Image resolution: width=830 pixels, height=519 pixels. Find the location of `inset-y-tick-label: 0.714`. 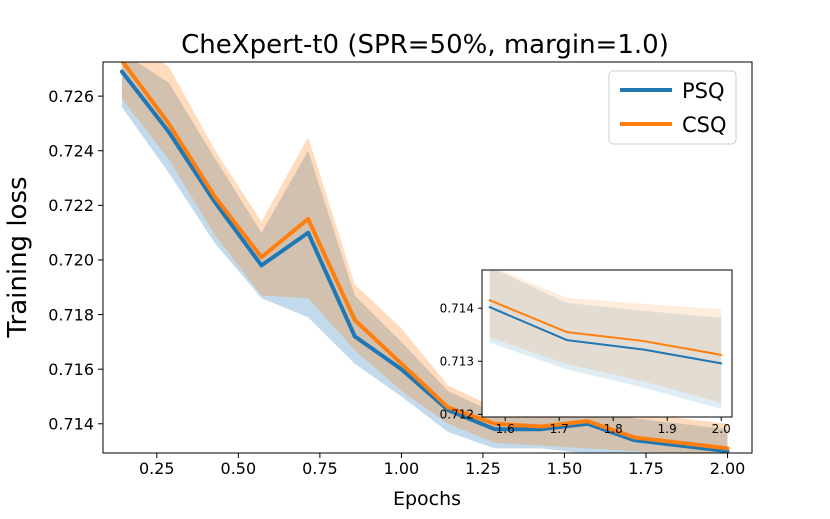

inset-y-tick-label: 0.714 is located at coordinates (457, 309).